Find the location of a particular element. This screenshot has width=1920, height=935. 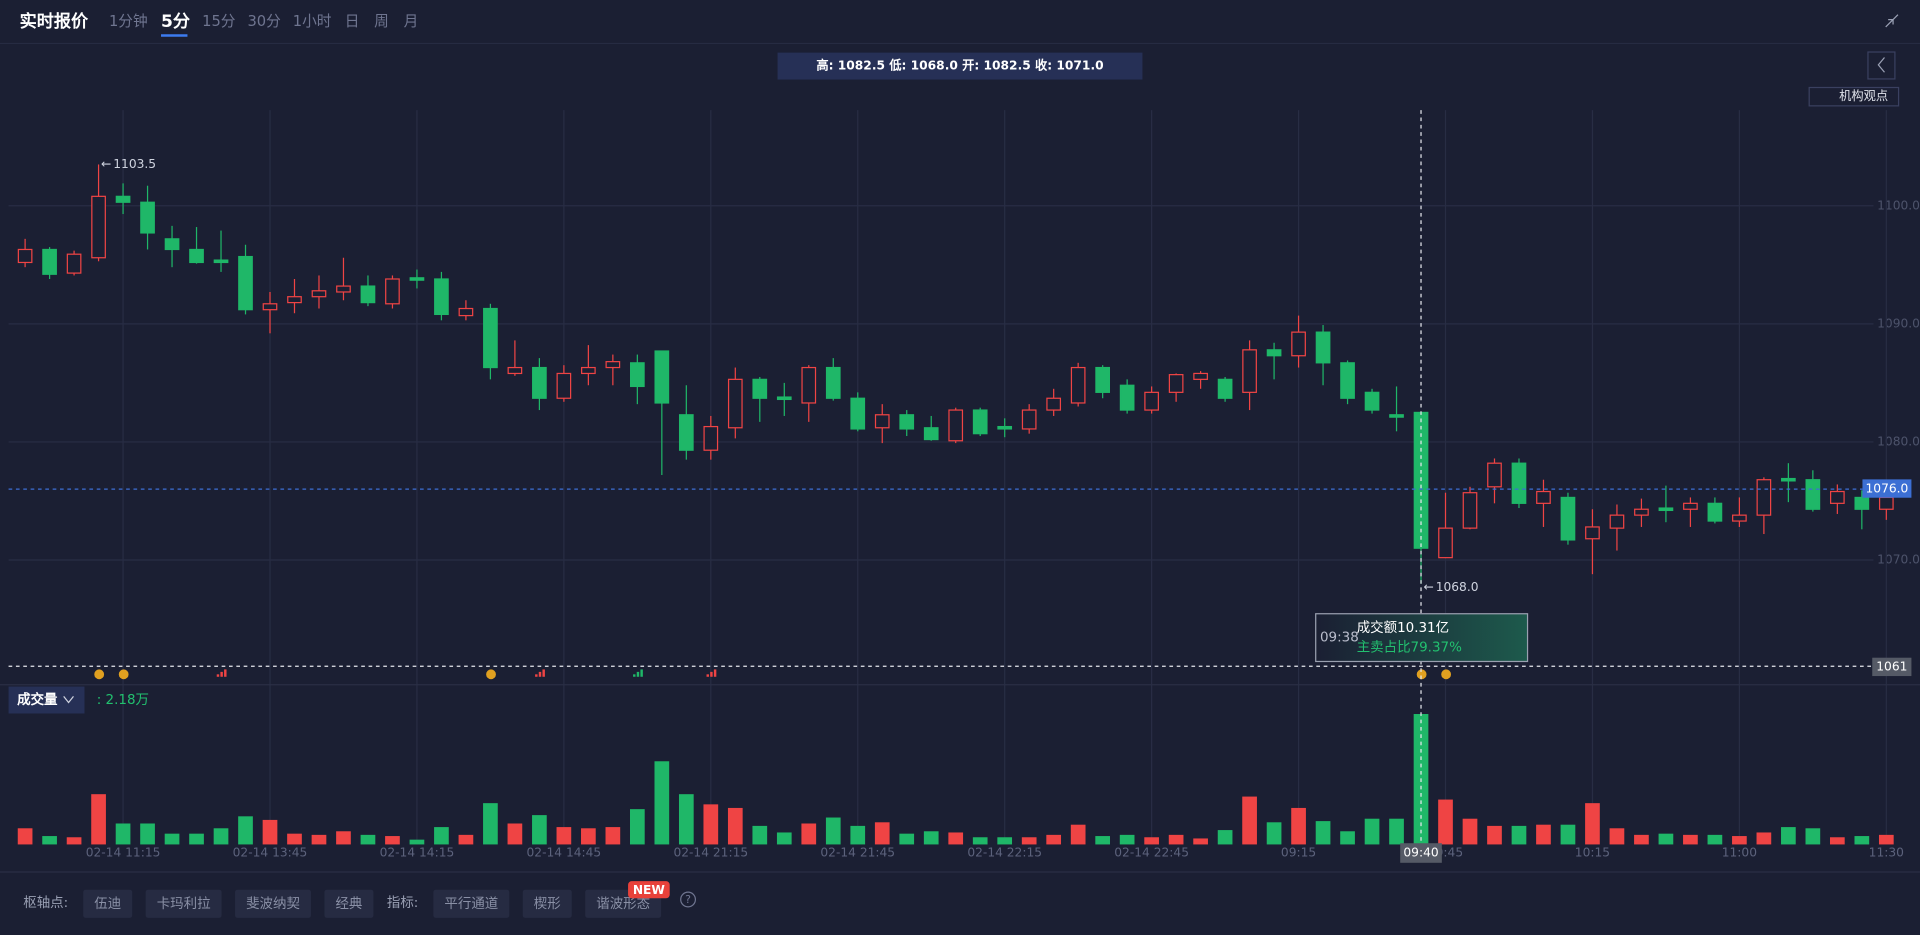

footer-button-label: 卡玛利拉 is located at coordinates (184, 904).